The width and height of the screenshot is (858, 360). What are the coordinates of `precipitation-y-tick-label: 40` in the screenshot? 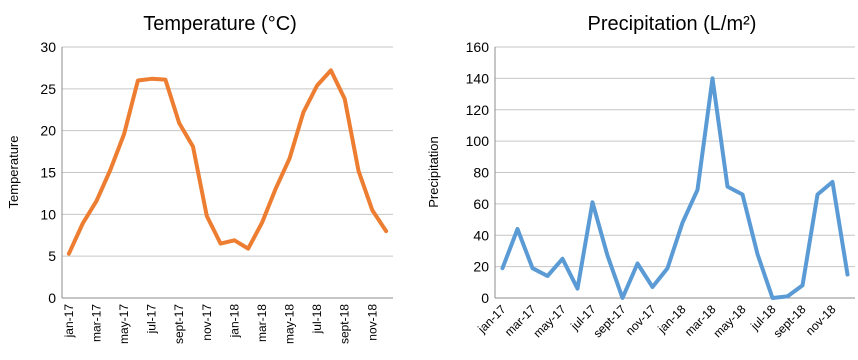 It's located at (481, 235).